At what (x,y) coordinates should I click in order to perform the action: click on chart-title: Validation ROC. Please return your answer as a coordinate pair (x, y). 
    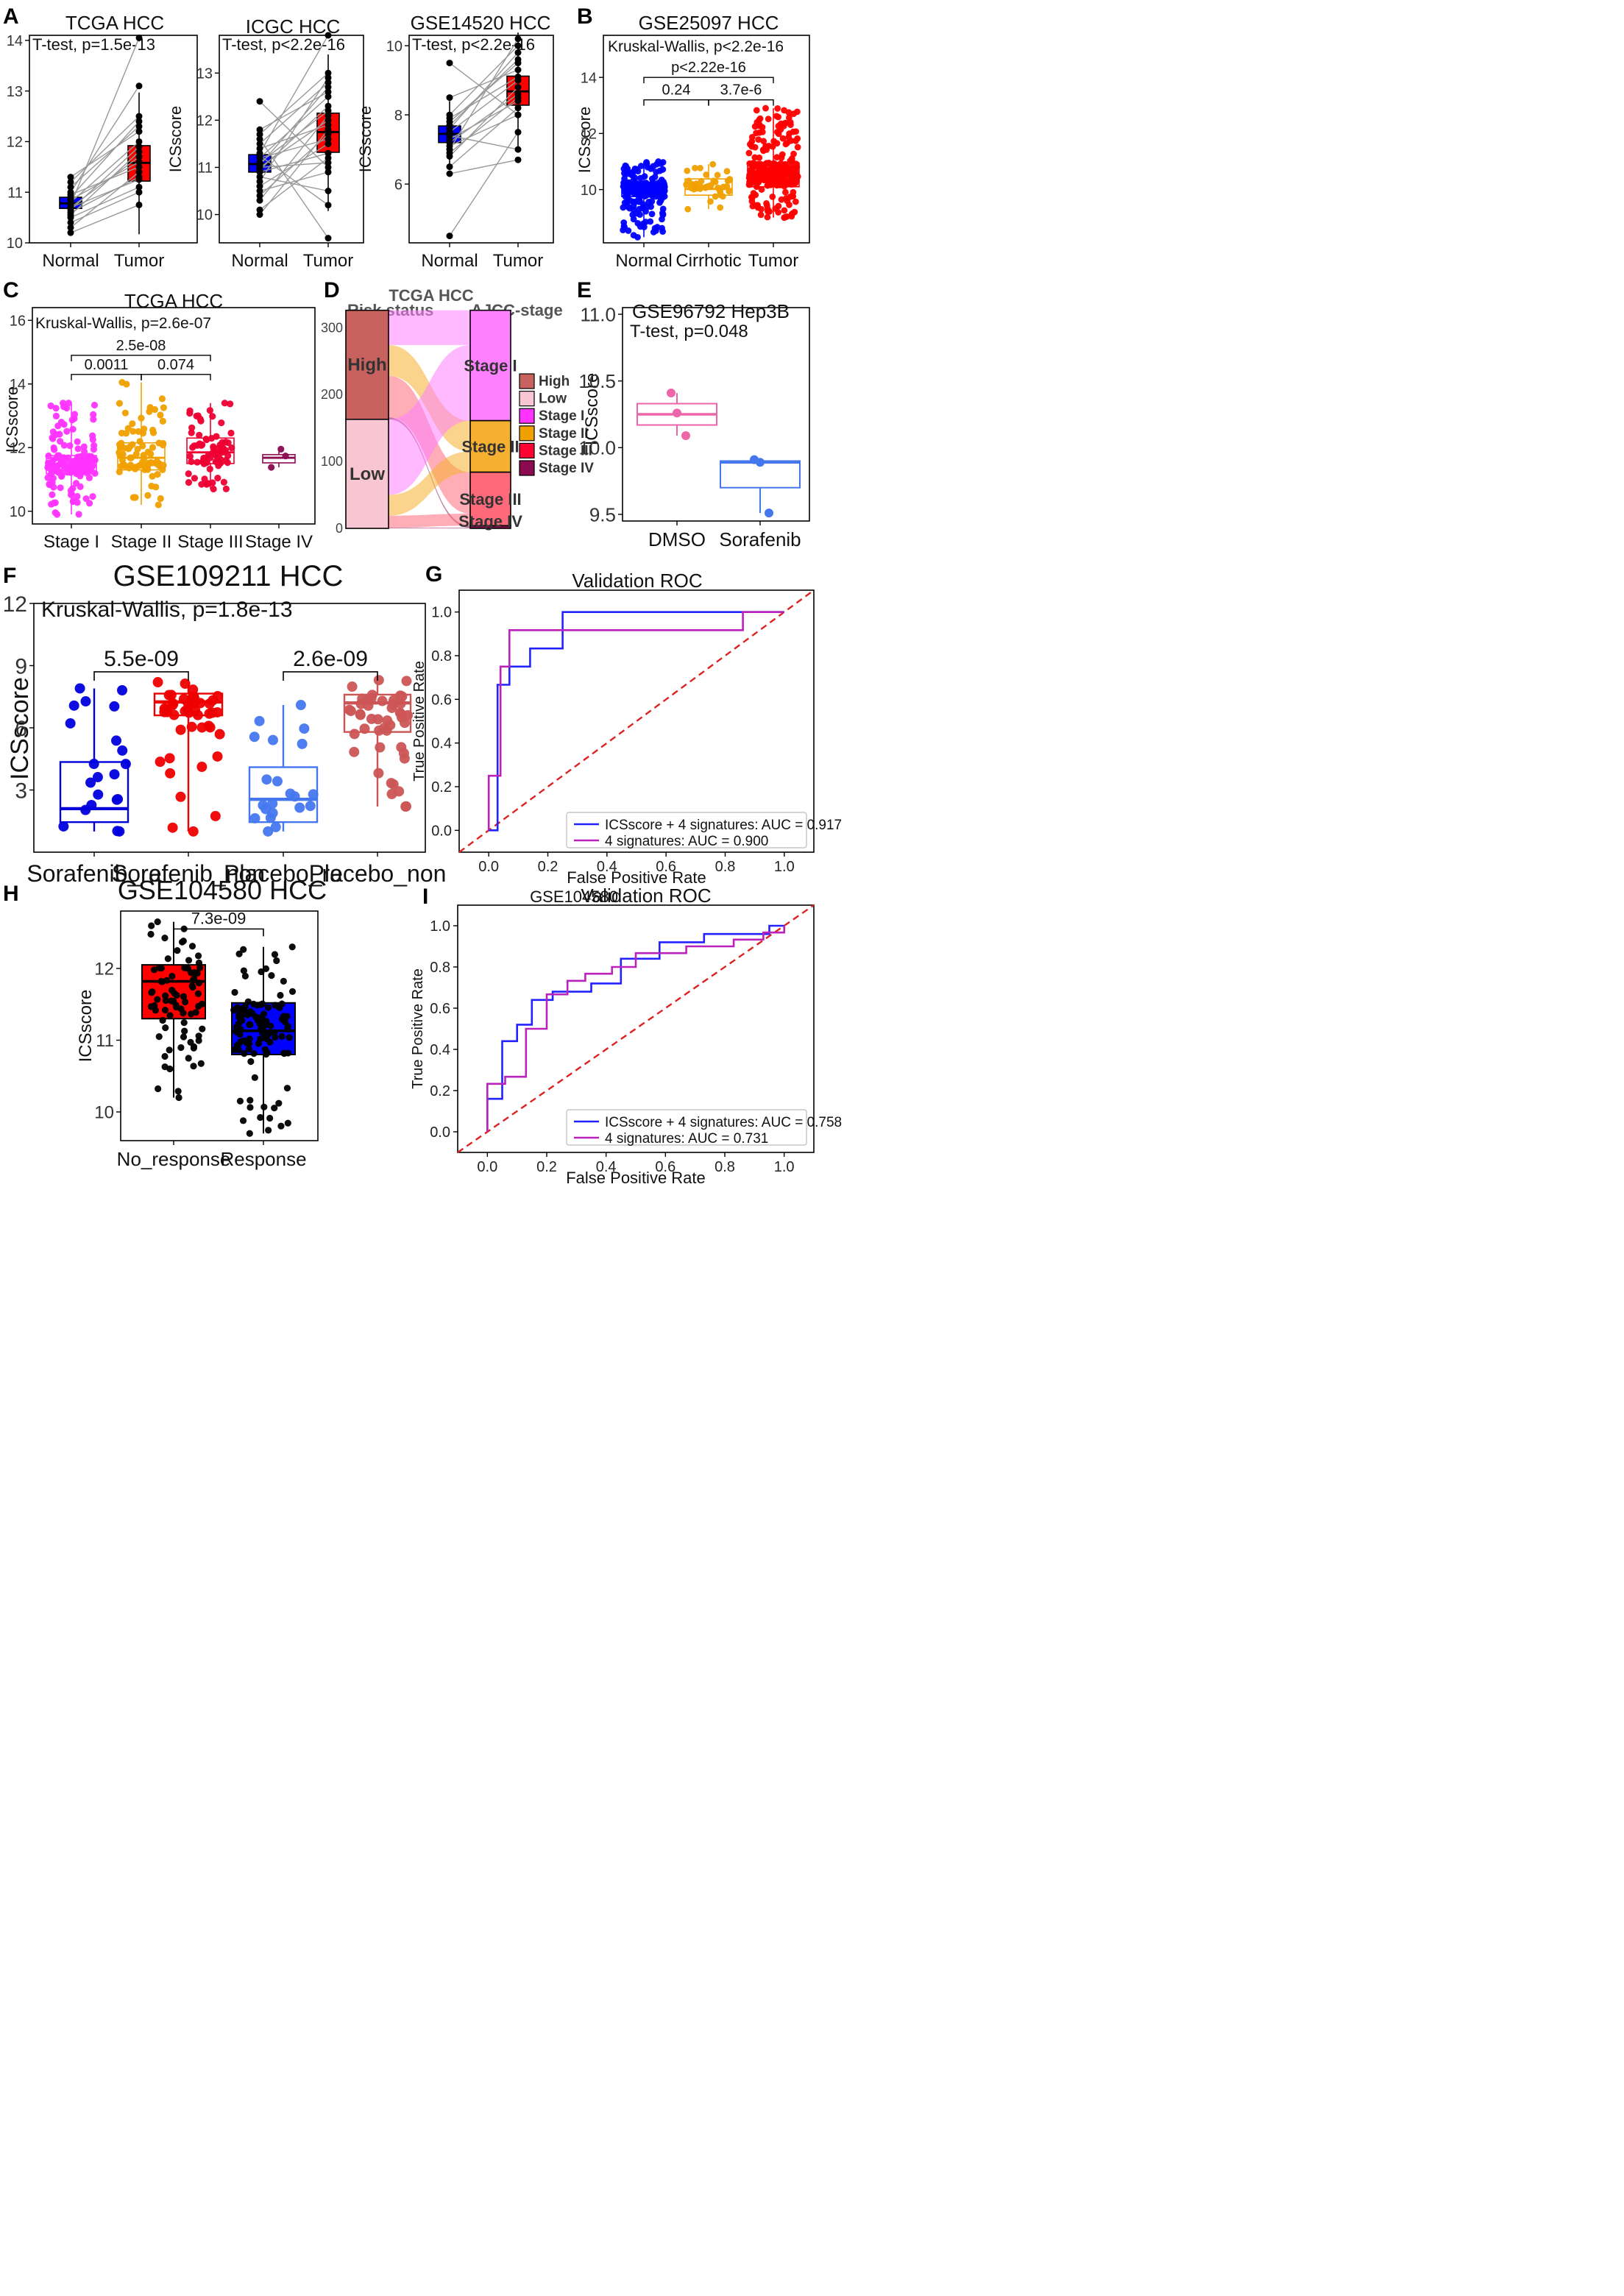
    Looking at the image, I should click on (637, 581).